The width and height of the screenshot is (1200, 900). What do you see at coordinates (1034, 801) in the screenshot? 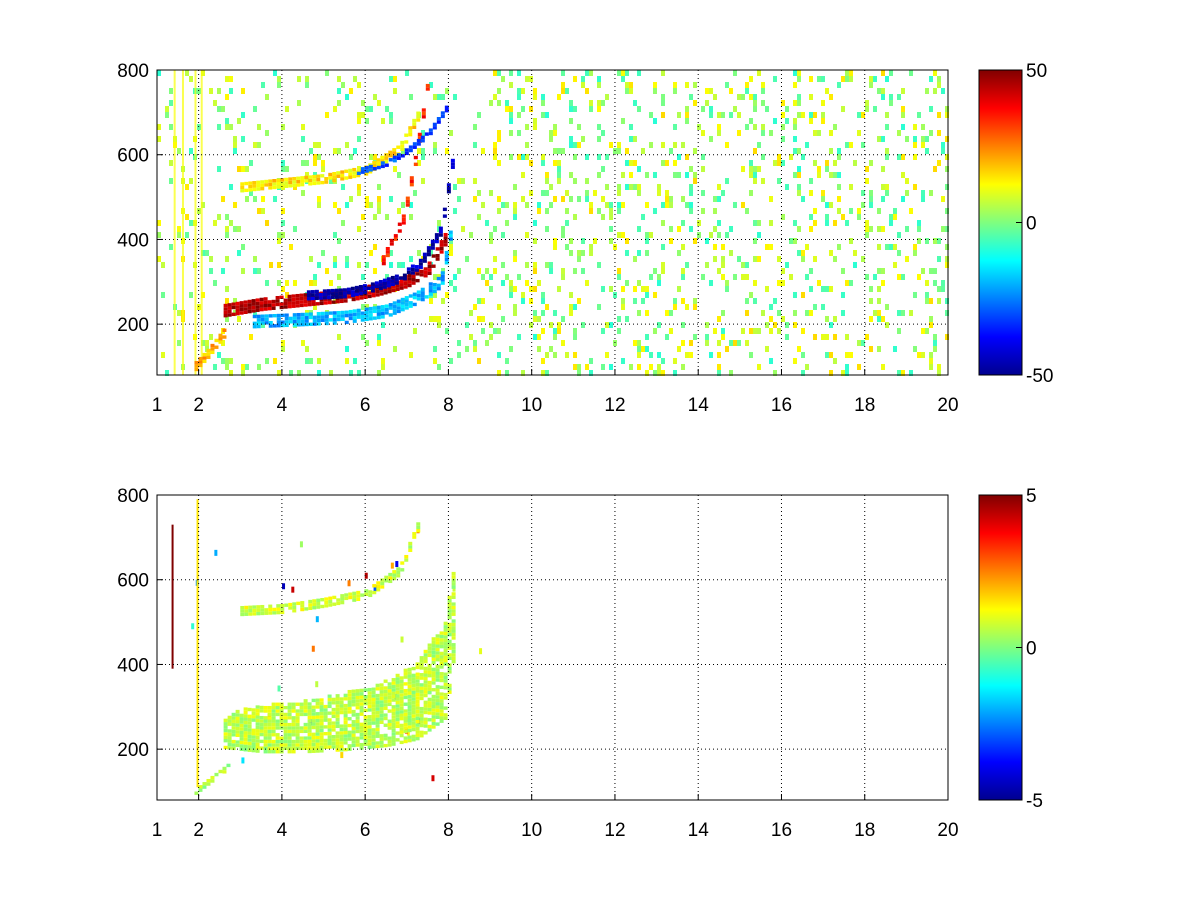
I see `colorbar-tick-label: -5` at bounding box center [1034, 801].